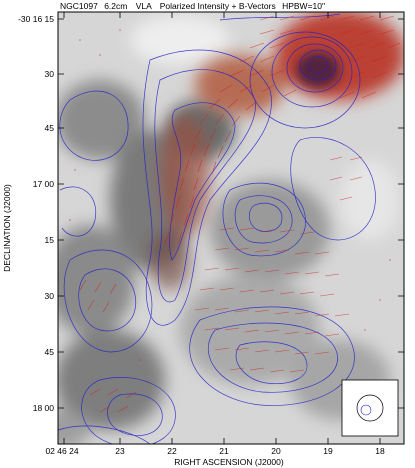 This screenshot has height=468, width=415. I want to click on x-tick-label: 19, so click(328, 451).